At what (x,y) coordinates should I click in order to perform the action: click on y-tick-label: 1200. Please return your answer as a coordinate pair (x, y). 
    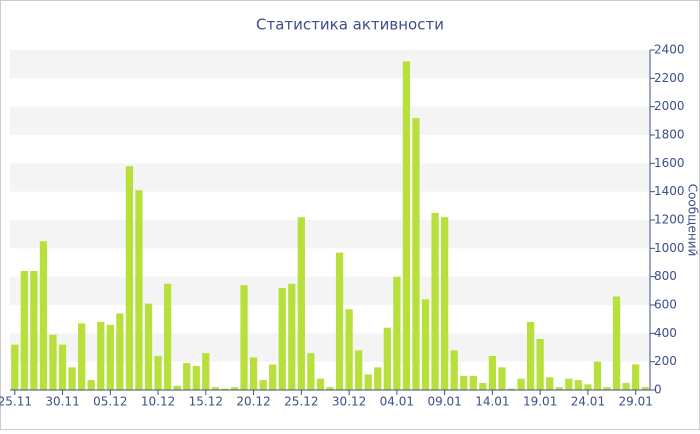
    Looking at the image, I should click on (669, 220).